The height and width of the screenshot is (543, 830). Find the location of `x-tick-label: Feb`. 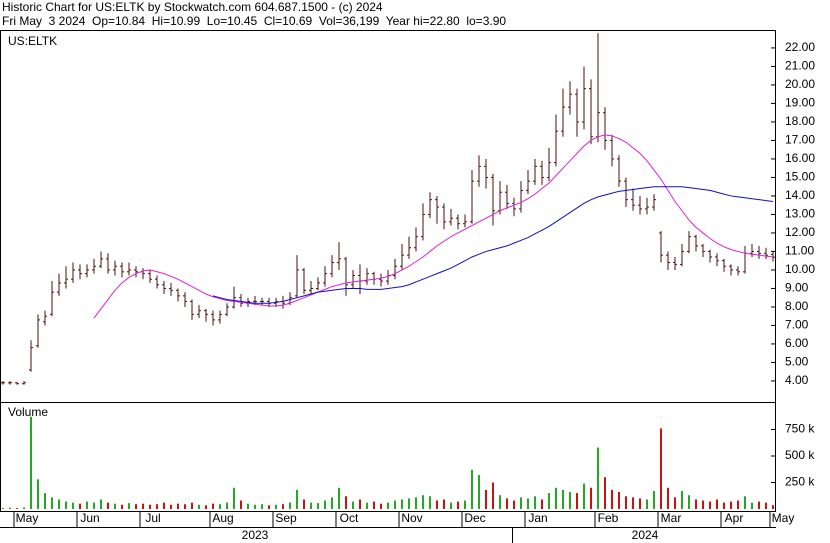

x-tick-label: Feb is located at coordinates (608, 518).